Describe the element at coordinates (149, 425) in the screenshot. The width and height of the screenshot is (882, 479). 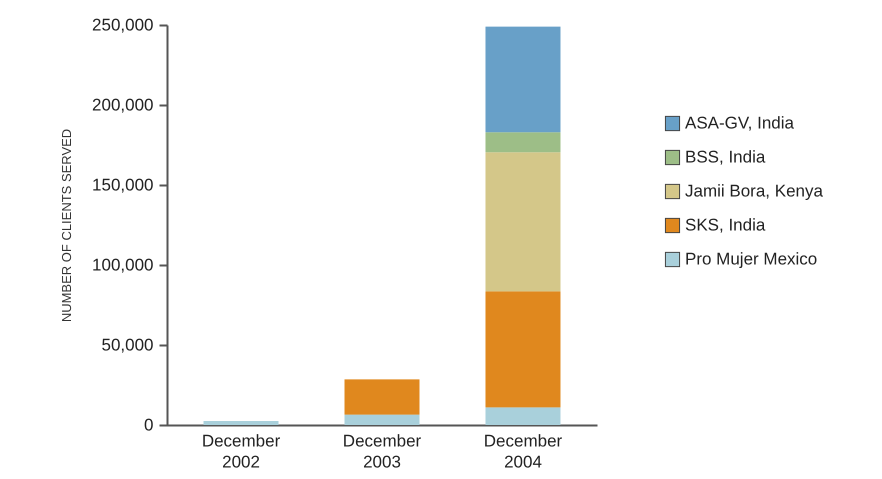
I see `y-tick-label: 0` at that location.